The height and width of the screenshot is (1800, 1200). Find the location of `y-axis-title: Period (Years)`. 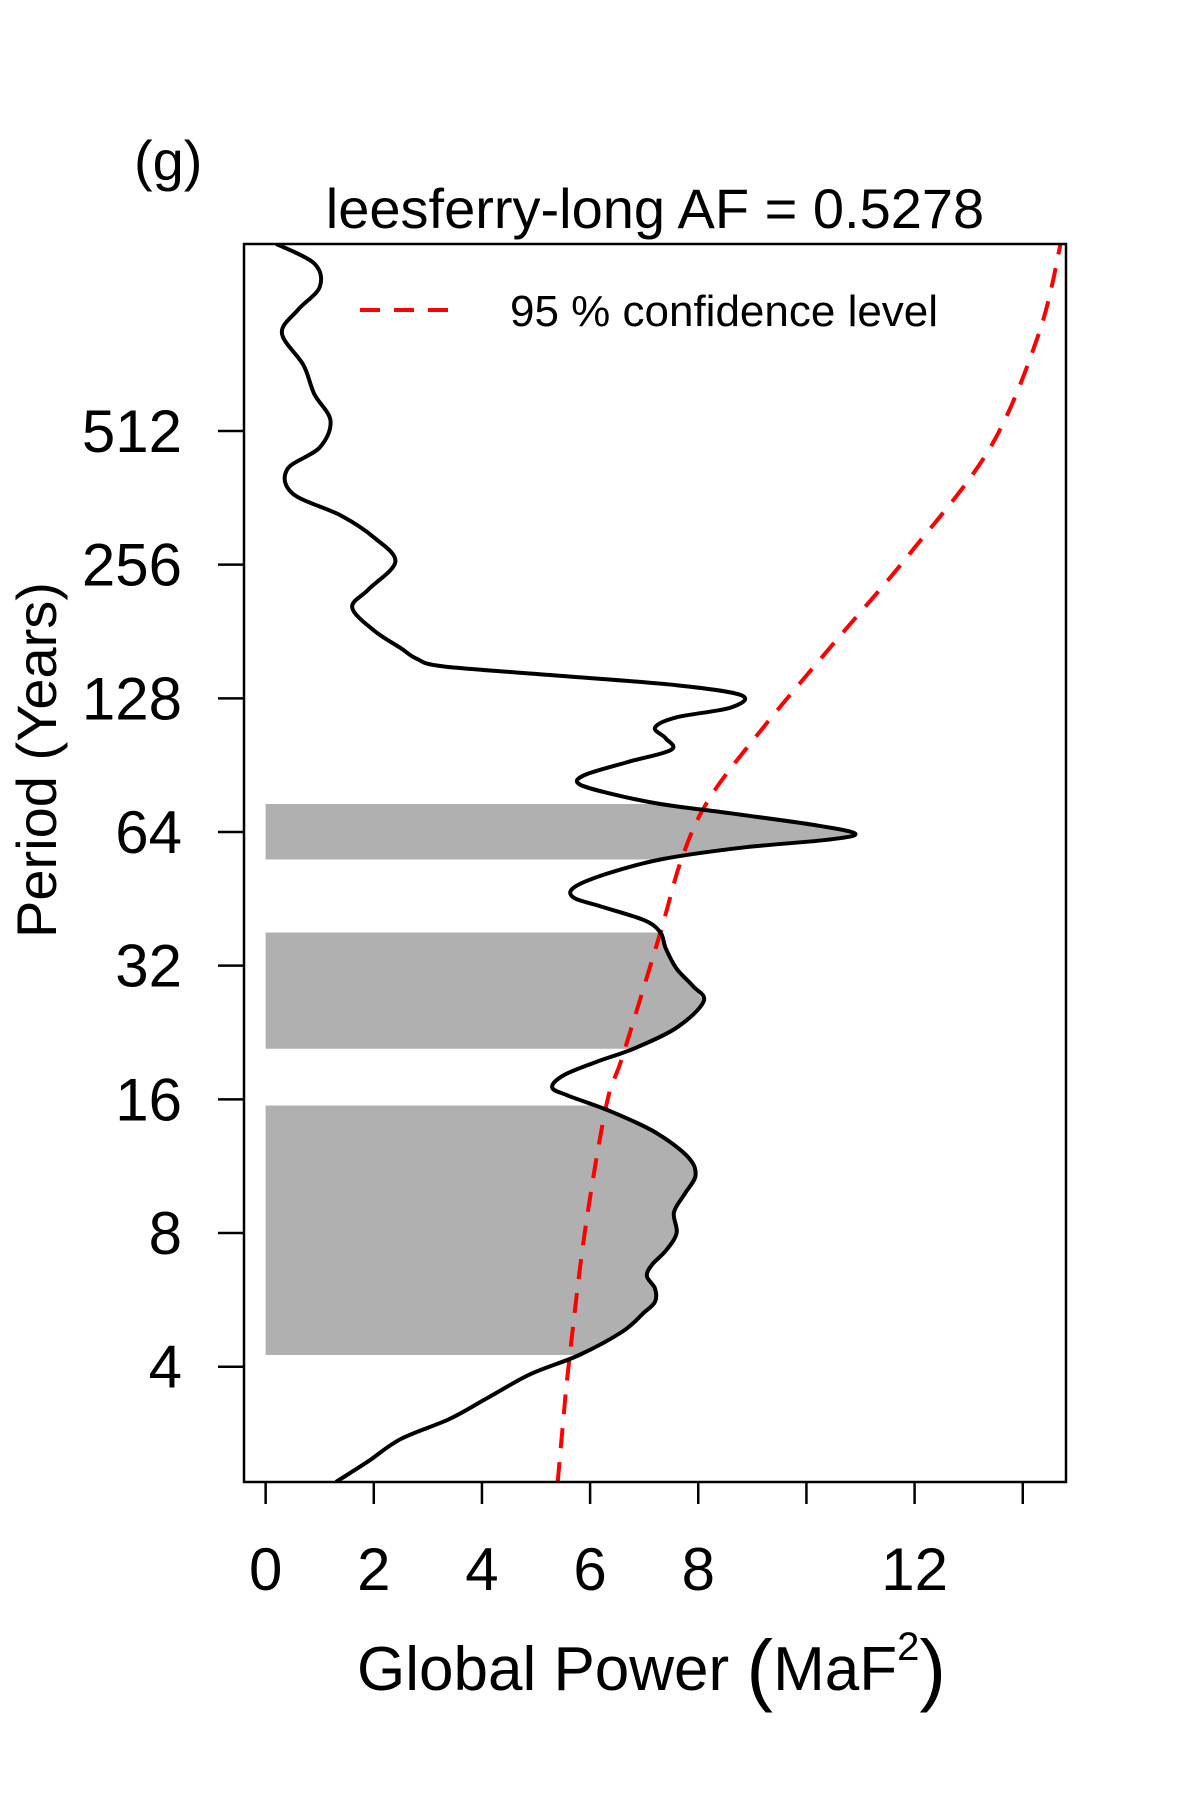

y-axis-title: Period (Years) is located at coordinates (36, 760).